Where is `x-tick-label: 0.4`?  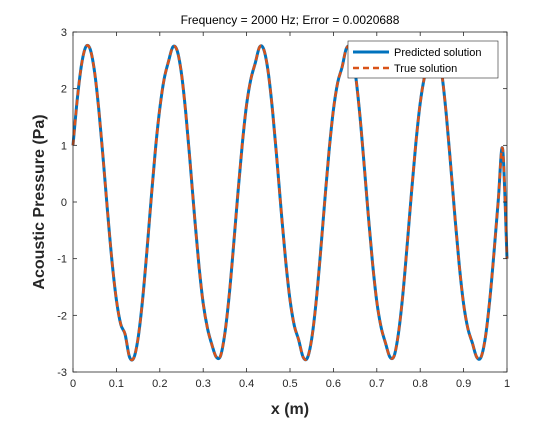
x-tick-label: 0.4 is located at coordinates (246, 384).